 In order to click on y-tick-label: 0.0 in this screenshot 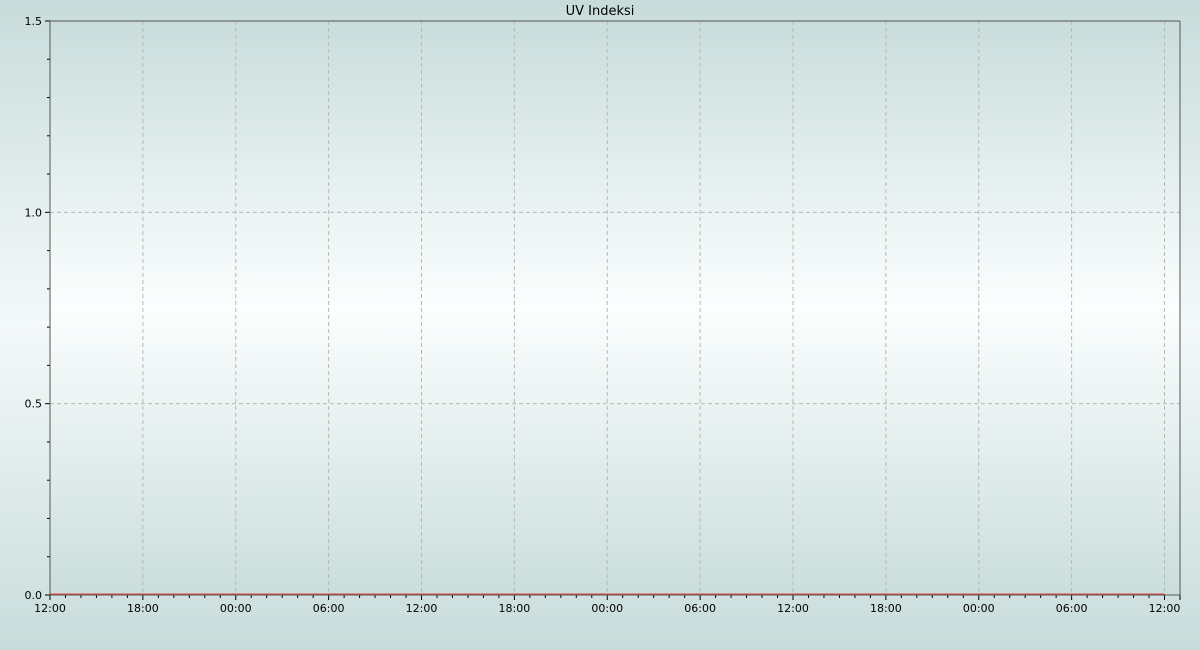, I will do `click(34, 595)`.